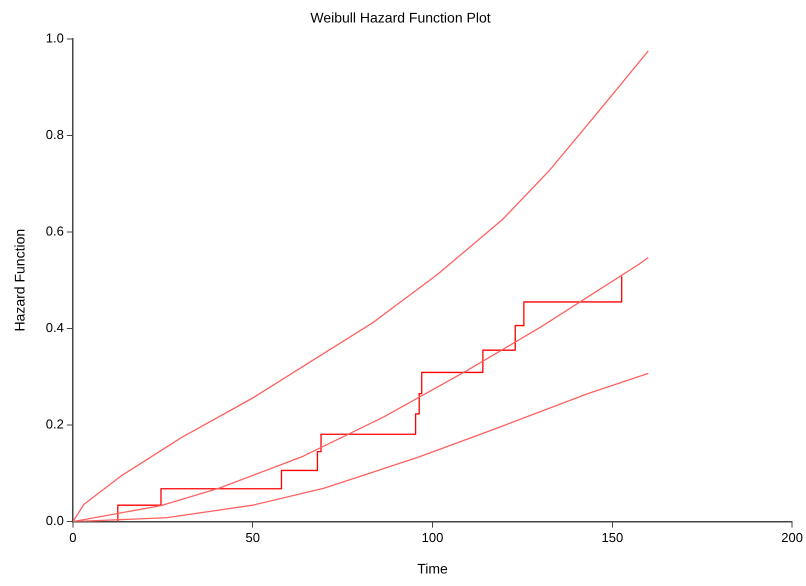  What do you see at coordinates (792, 537) in the screenshot?
I see `x-tick-label: 200` at bounding box center [792, 537].